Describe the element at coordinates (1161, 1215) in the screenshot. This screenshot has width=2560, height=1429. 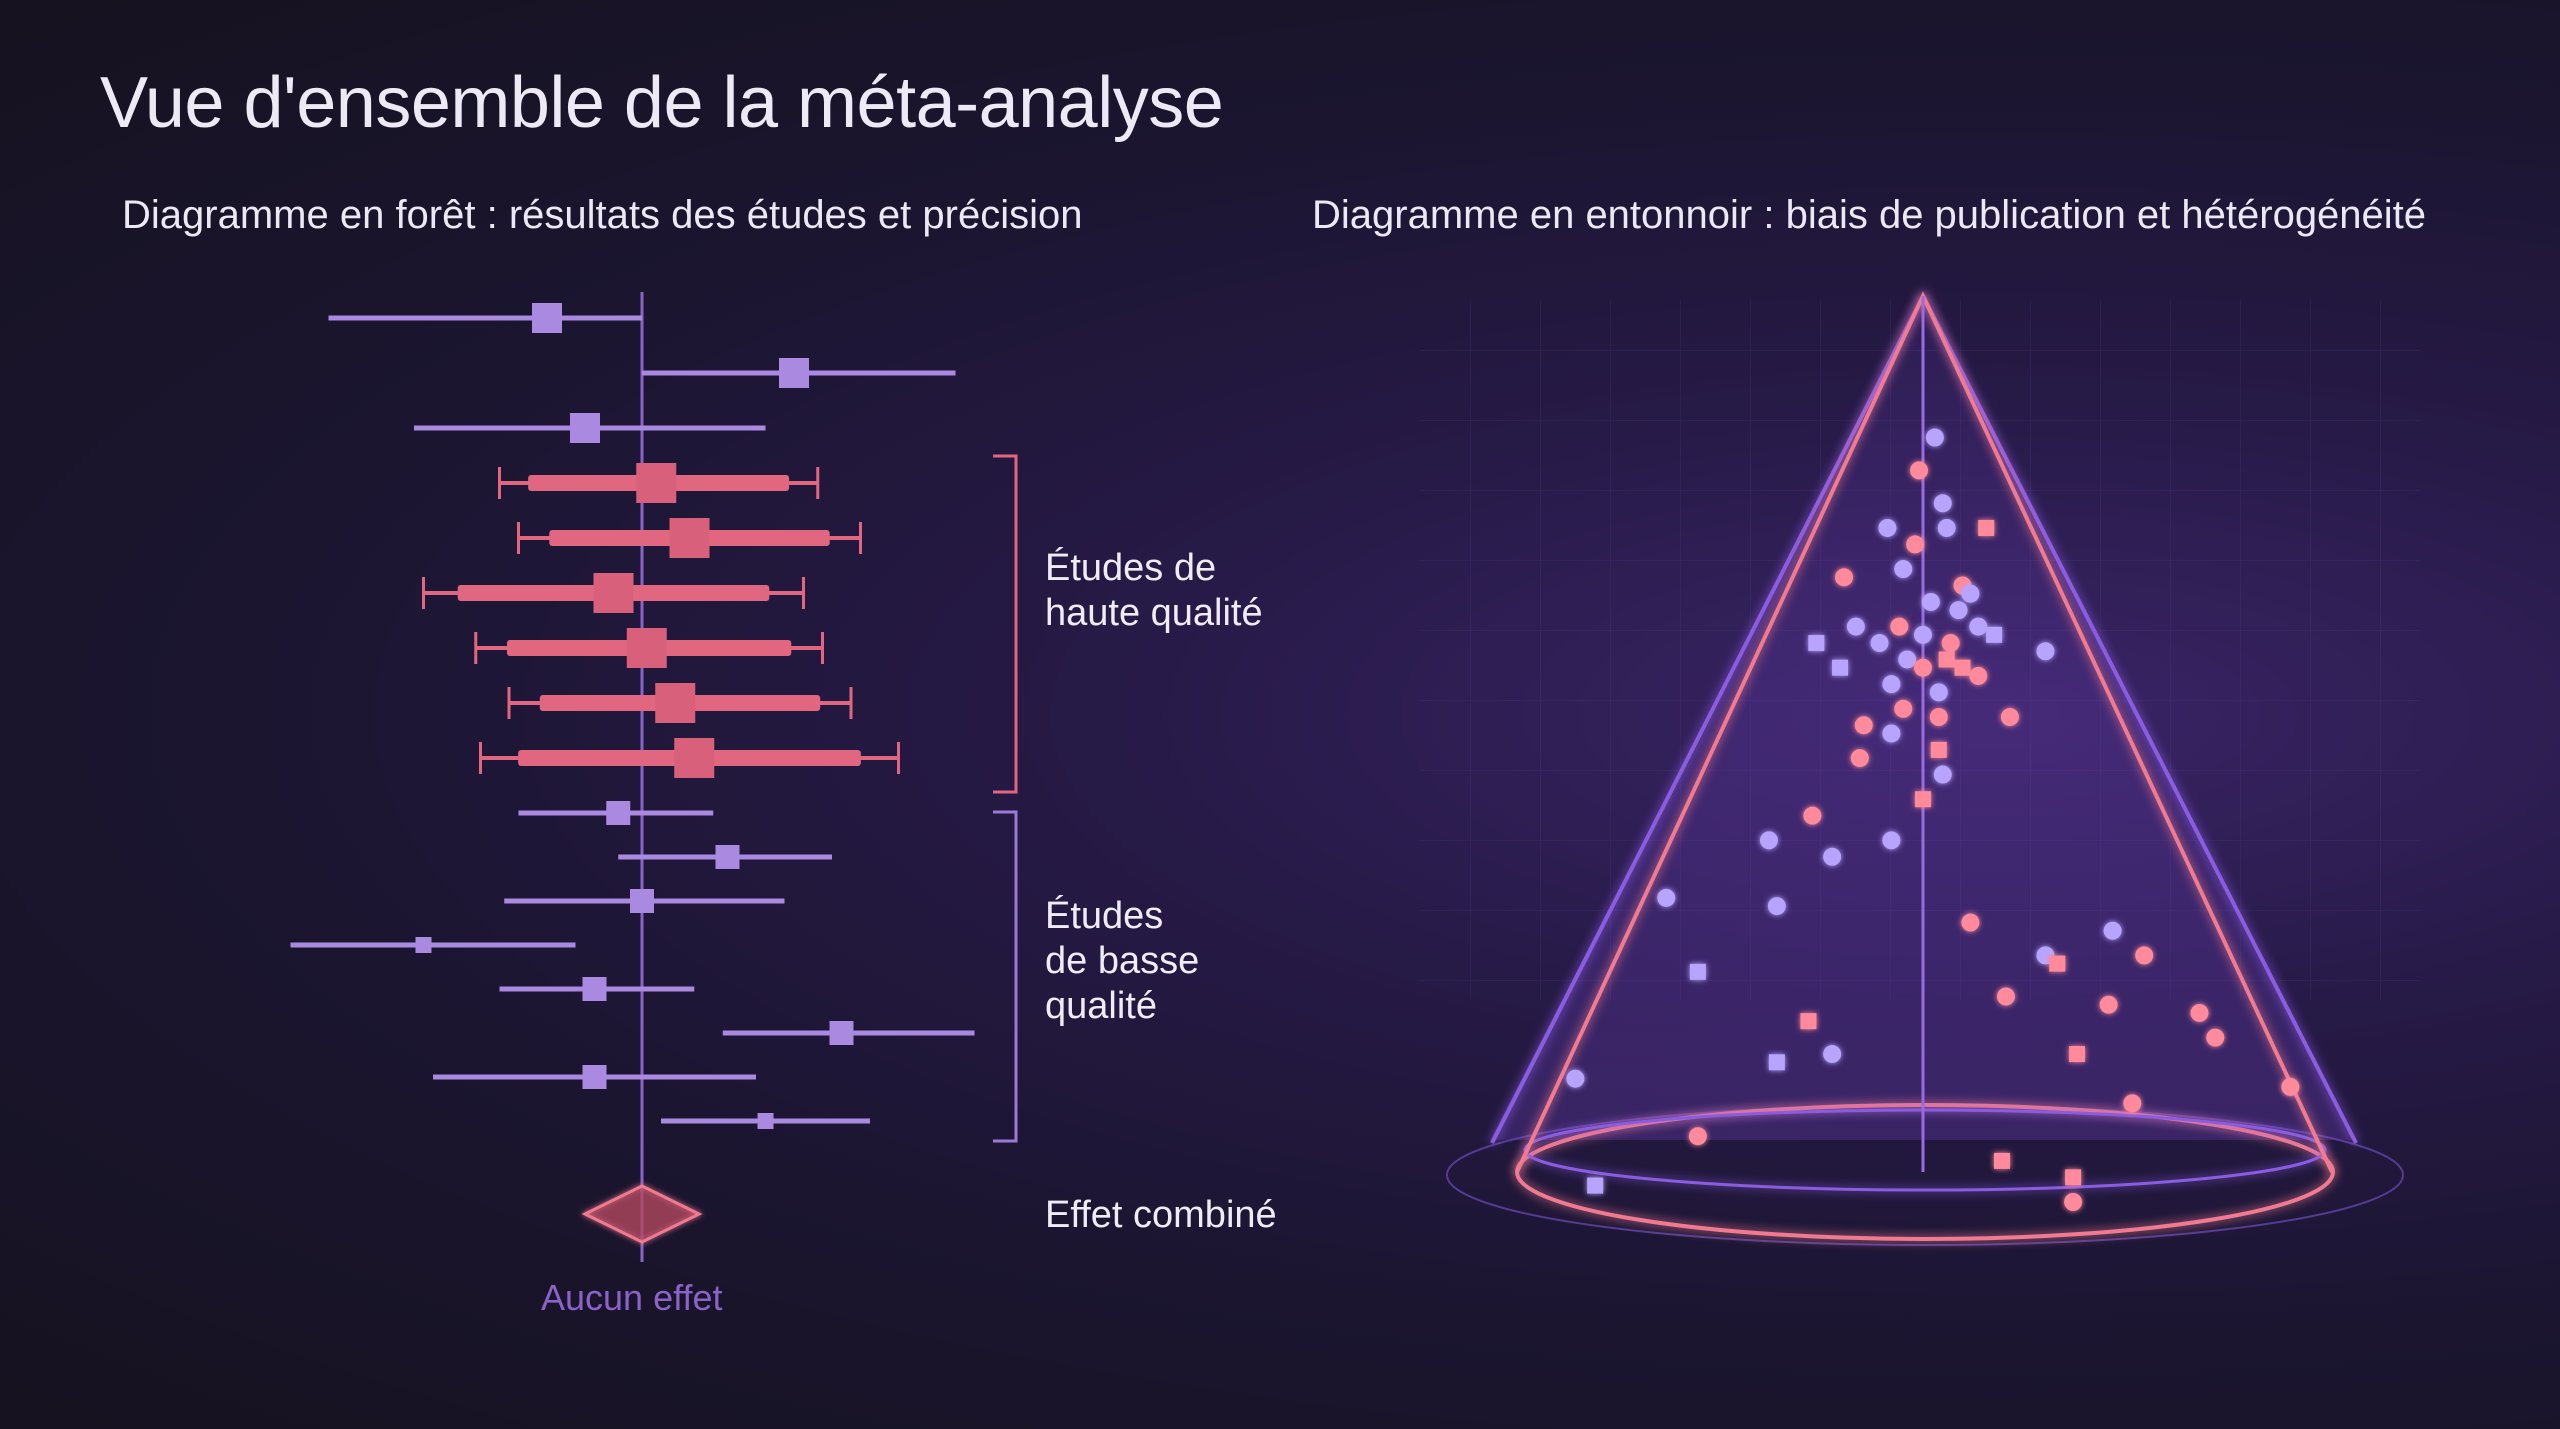
I see `combined-effect-label: Effet combiné` at that location.